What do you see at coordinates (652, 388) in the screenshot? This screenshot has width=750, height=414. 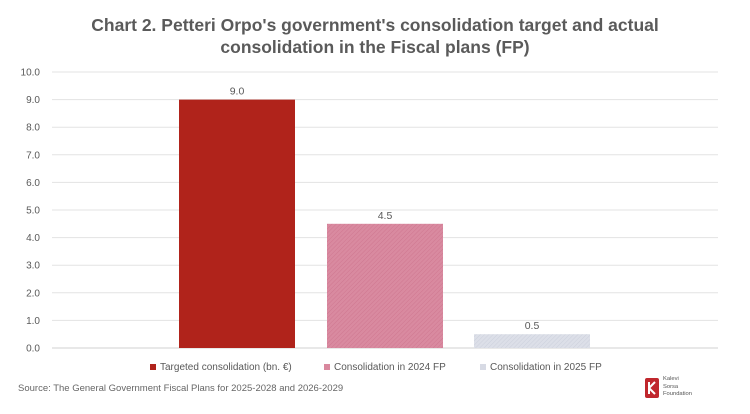 I see `kalevi-sorsa-logo-icon` at bounding box center [652, 388].